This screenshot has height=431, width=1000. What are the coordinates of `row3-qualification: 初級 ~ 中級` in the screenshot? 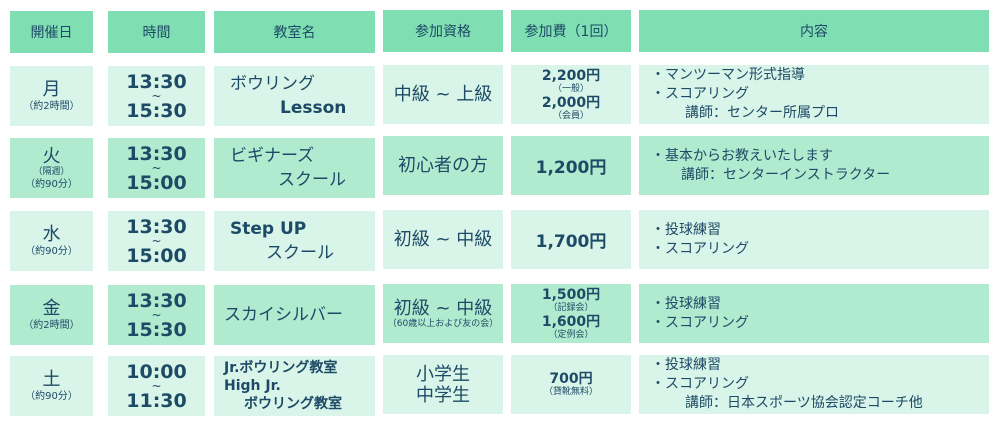 It's located at (443, 239).